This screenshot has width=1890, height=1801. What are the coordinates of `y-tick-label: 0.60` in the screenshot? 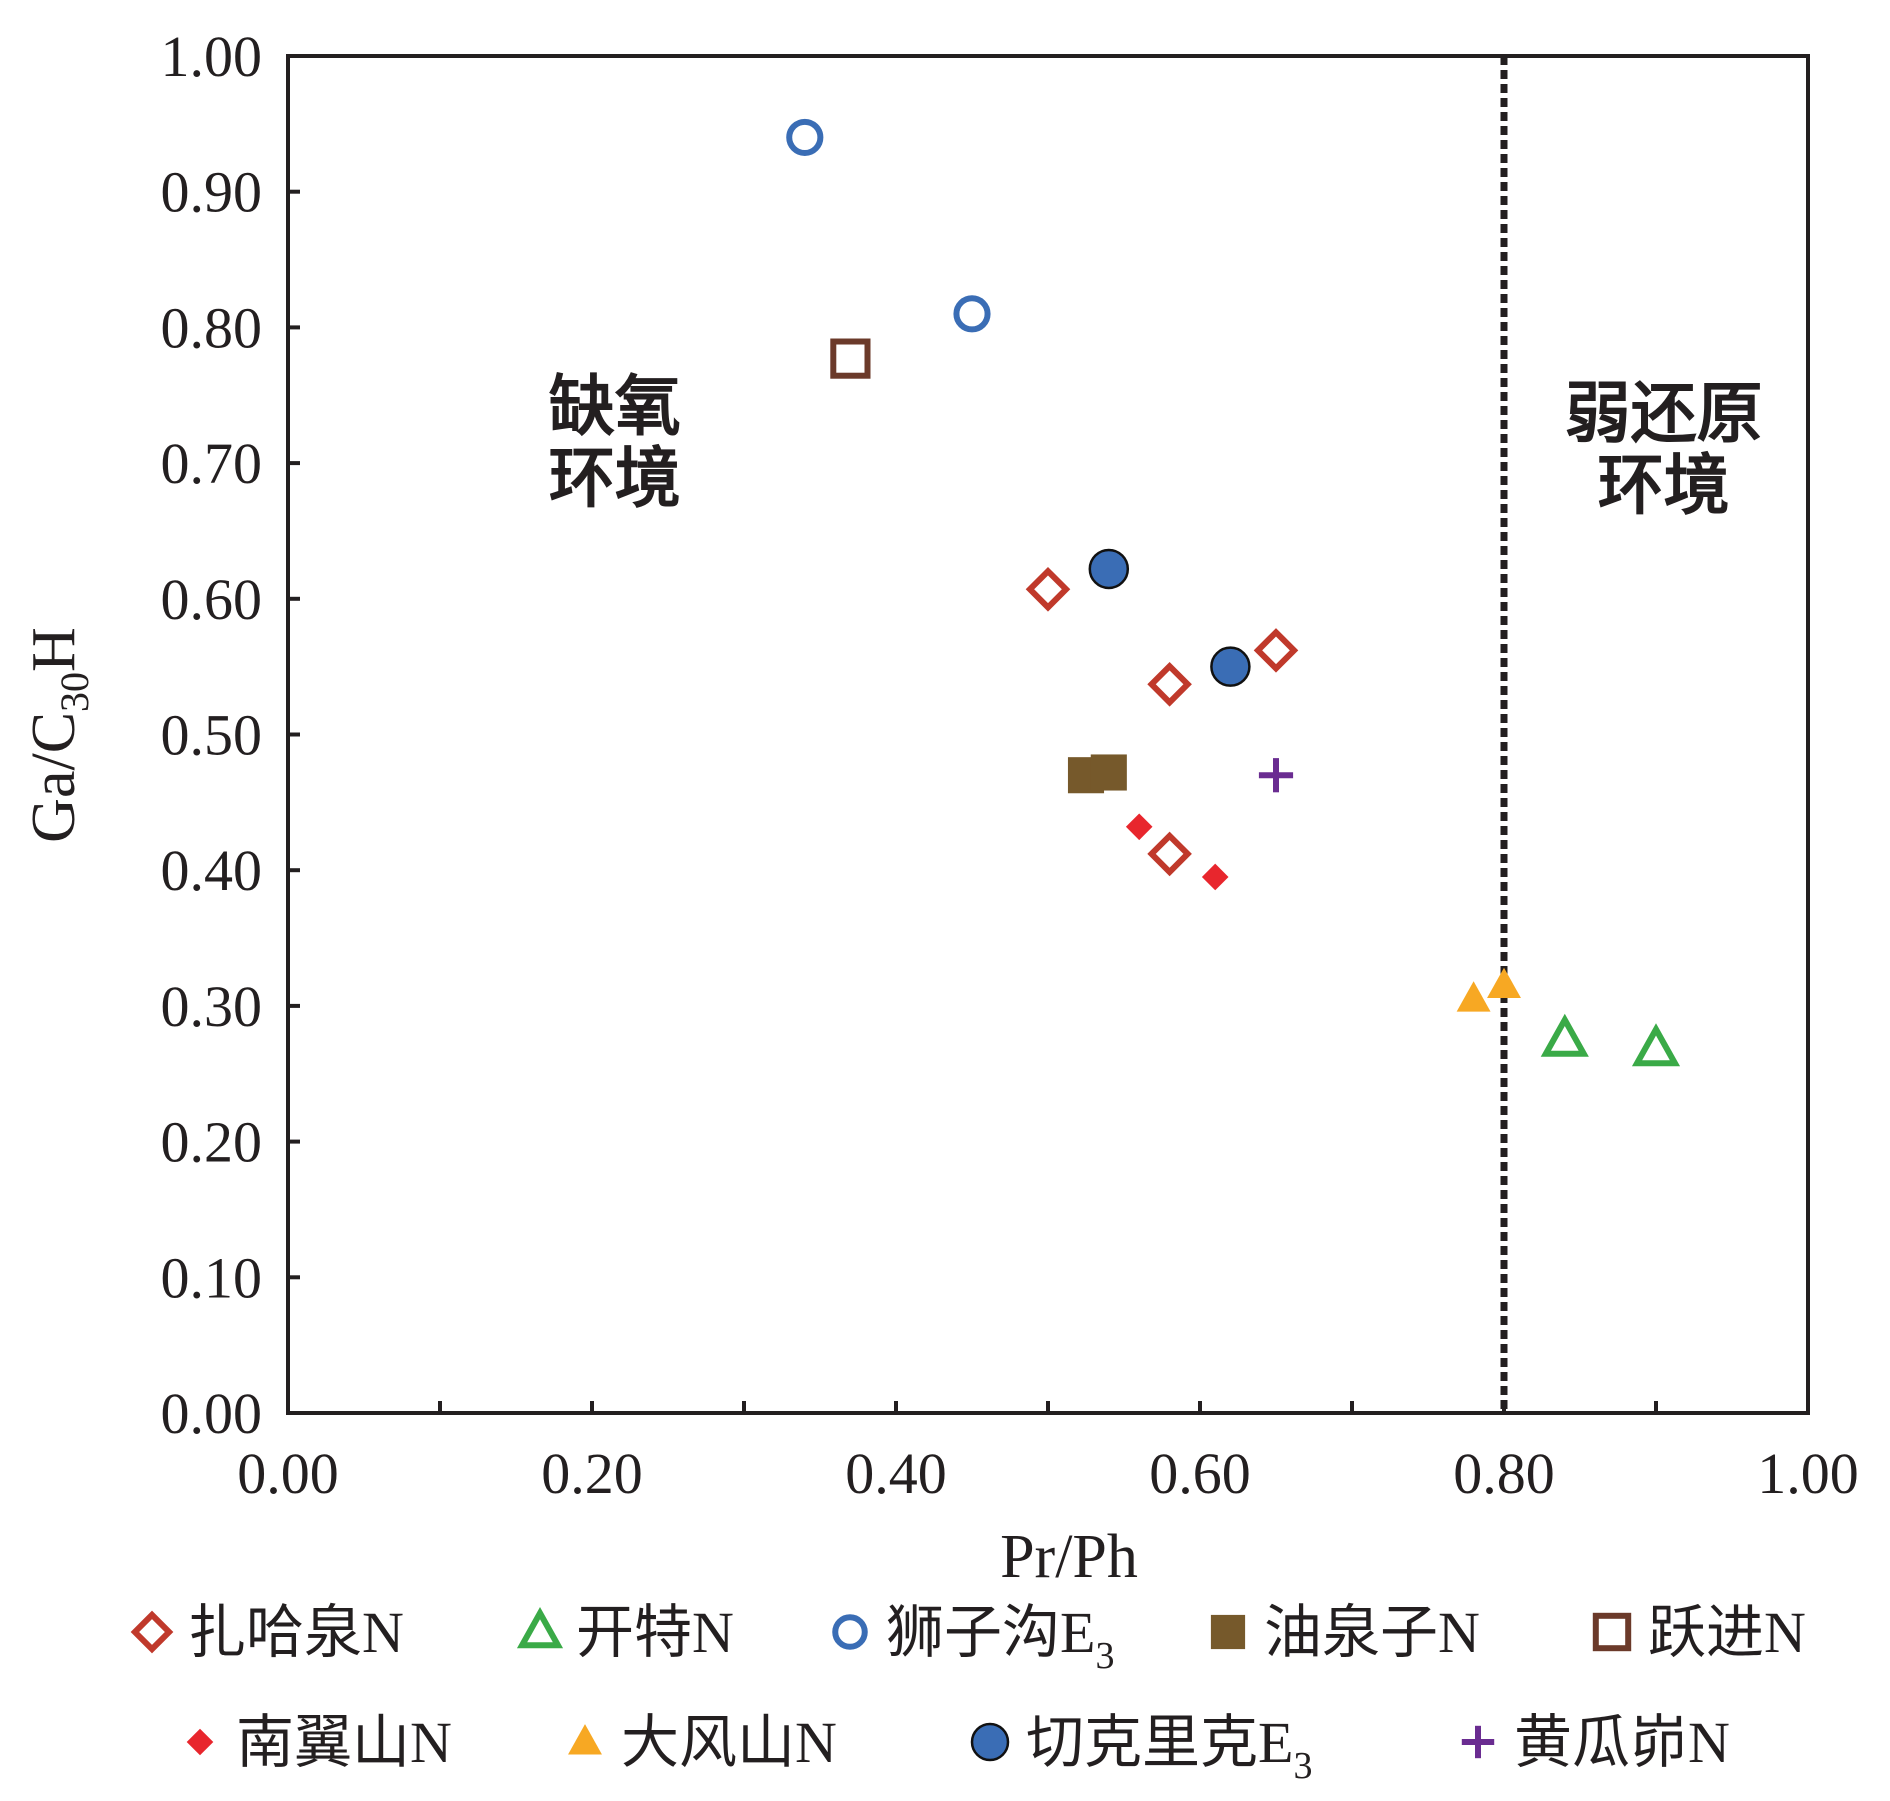 It's located at (212, 599).